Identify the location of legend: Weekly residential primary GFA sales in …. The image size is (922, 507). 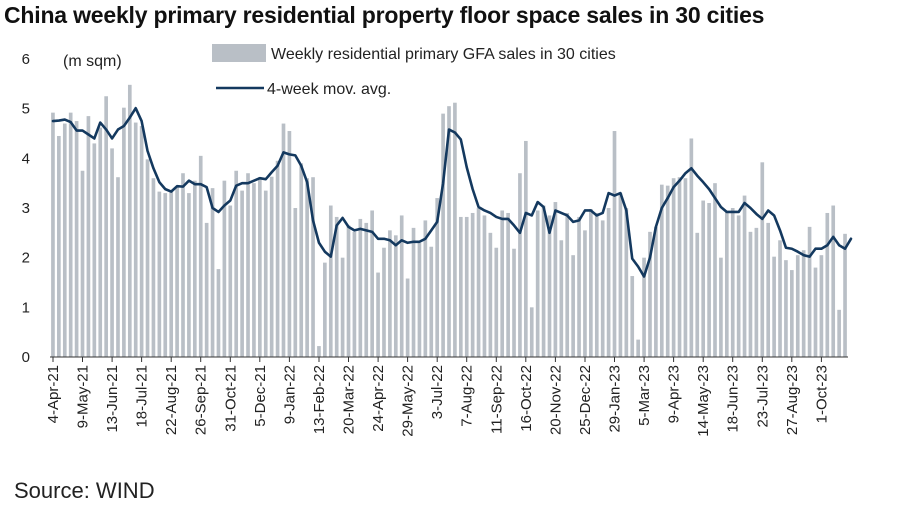
(414, 71).